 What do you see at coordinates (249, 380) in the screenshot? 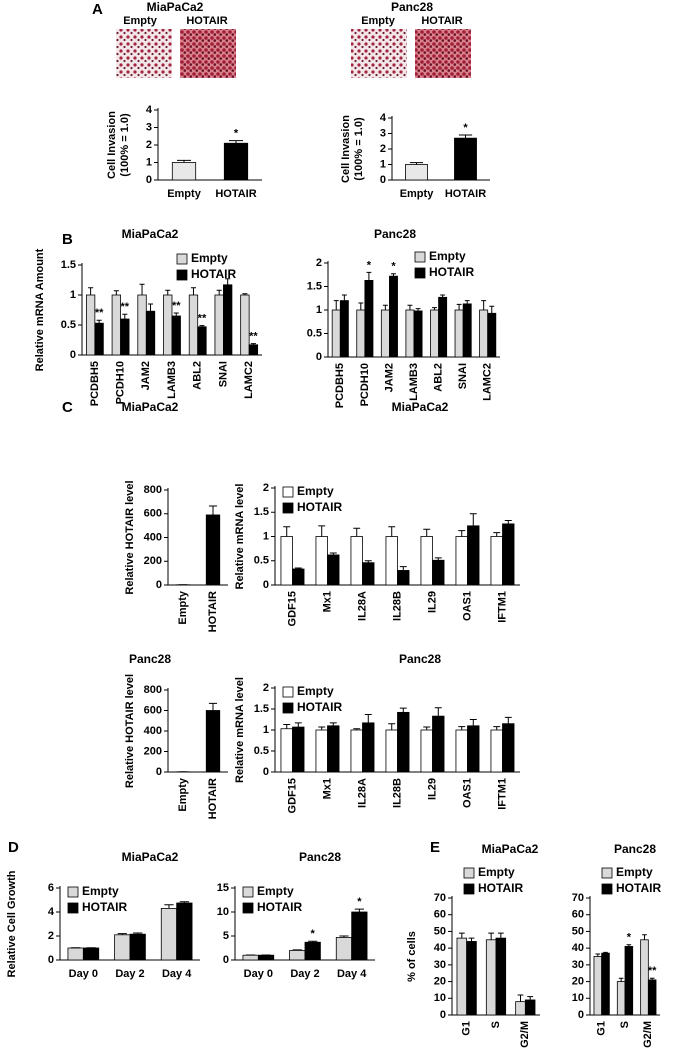
I see `x-tick-label: LAMC2` at bounding box center [249, 380].